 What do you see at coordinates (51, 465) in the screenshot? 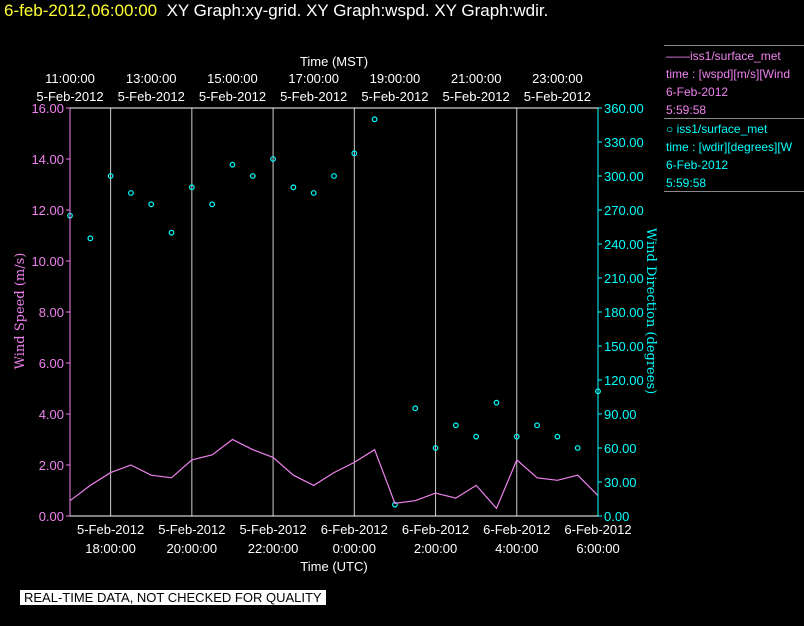
I see `left-tick-label-1: 2.00` at bounding box center [51, 465].